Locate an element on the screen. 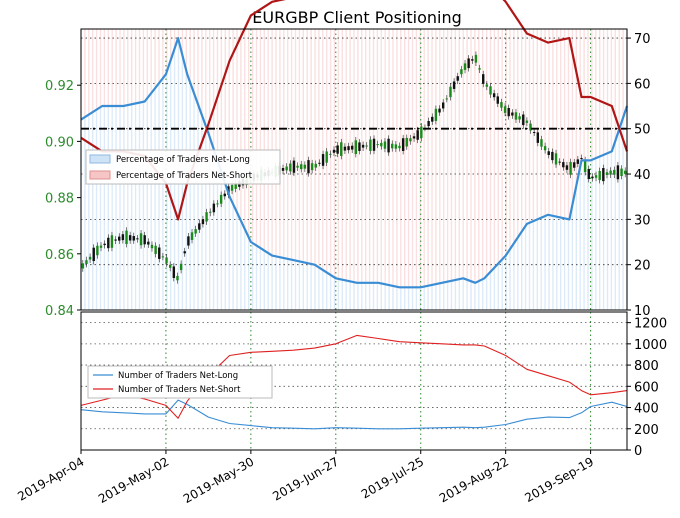 The image size is (680, 518). chart-title: EURGBP Client Positioning is located at coordinates (357, 17).